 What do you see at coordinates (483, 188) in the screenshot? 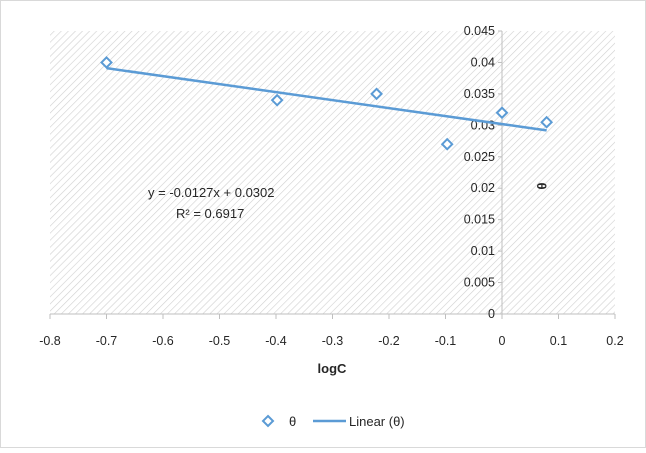
I see `y-tick-label: 0.02` at bounding box center [483, 188].